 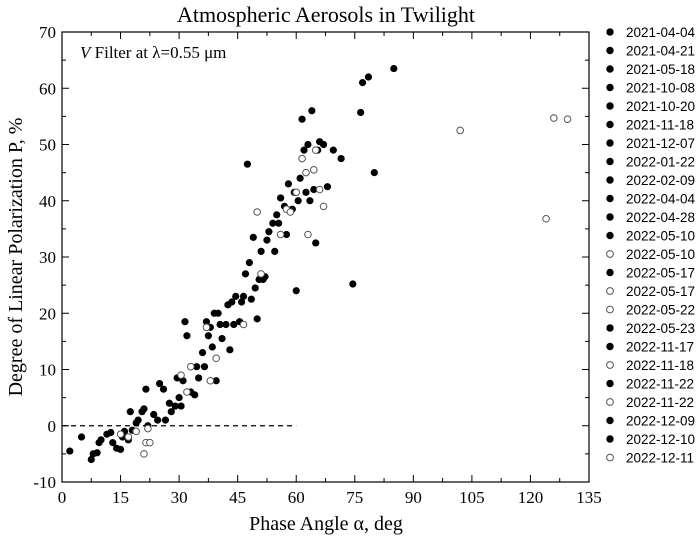 What do you see at coordinates (660, 217) in the screenshot?
I see `legend-label: 2022-04-28` at bounding box center [660, 217].